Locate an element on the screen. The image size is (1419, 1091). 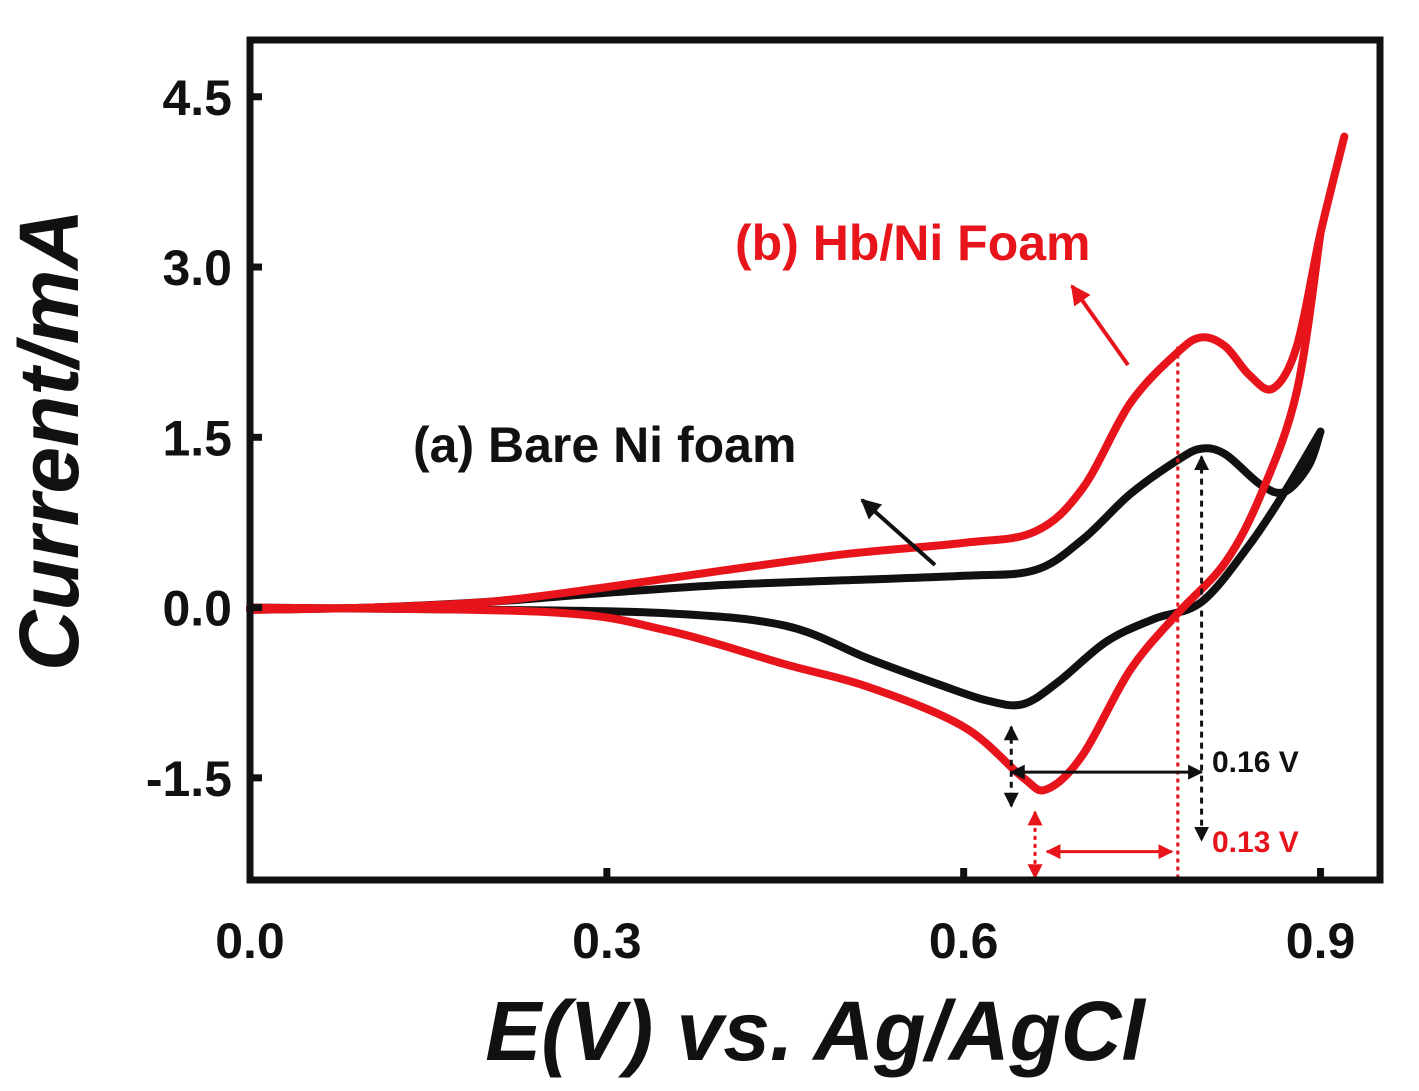
series-label-hb-ni-foam: (b) Hb/Ni Foam is located at coordinates (913, 243).